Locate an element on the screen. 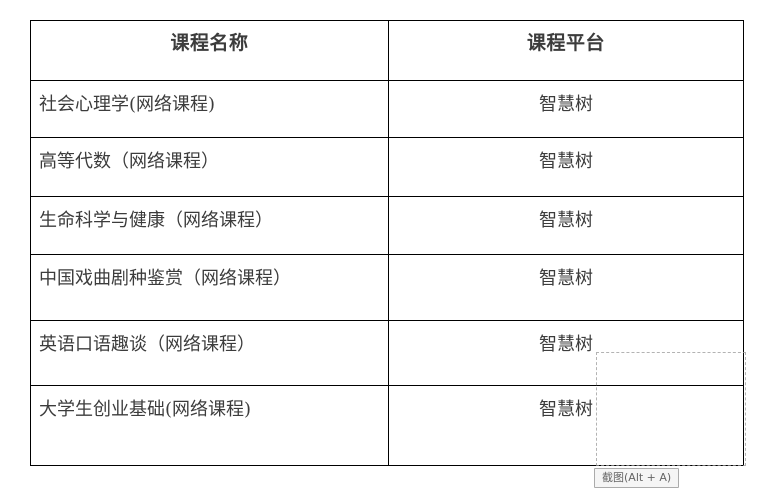  column-header-course-platform: 课程平台 is located at coordinates (566, 50).